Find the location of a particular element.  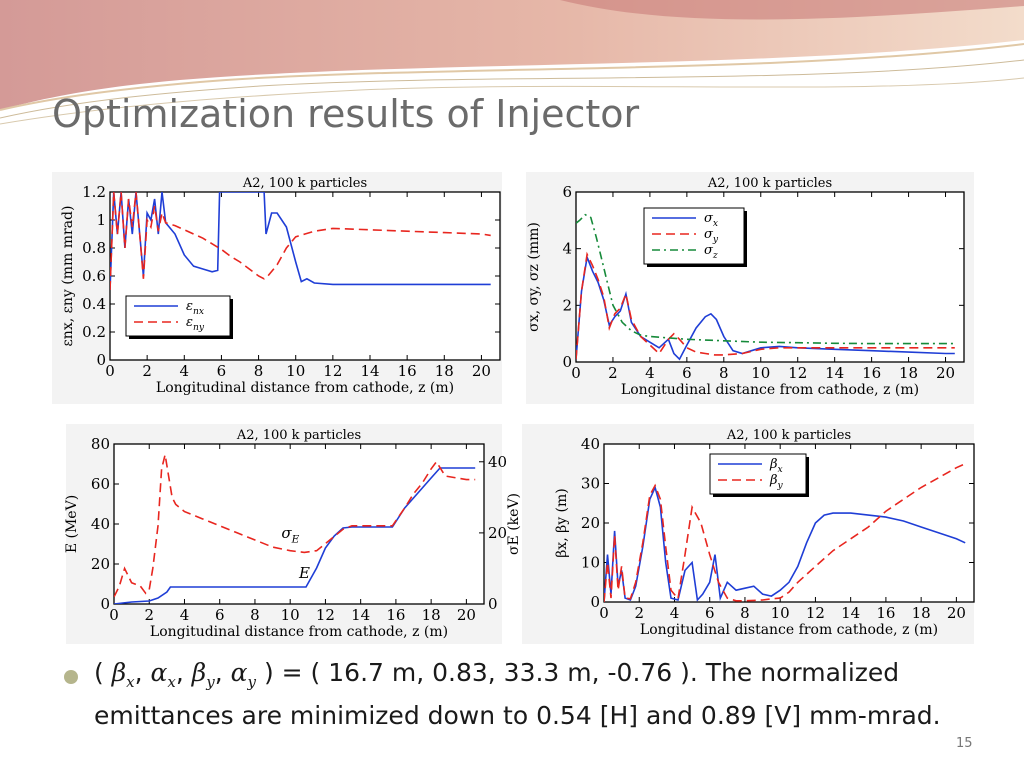

y2-tick-label: 0 is located at coordinates (493, 604).